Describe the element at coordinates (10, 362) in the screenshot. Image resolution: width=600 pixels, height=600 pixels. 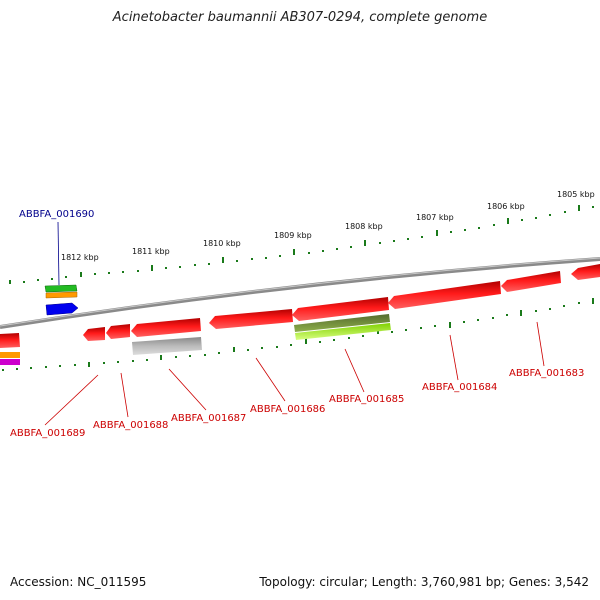
I see `gene-feature-magenta-edge` at that location.